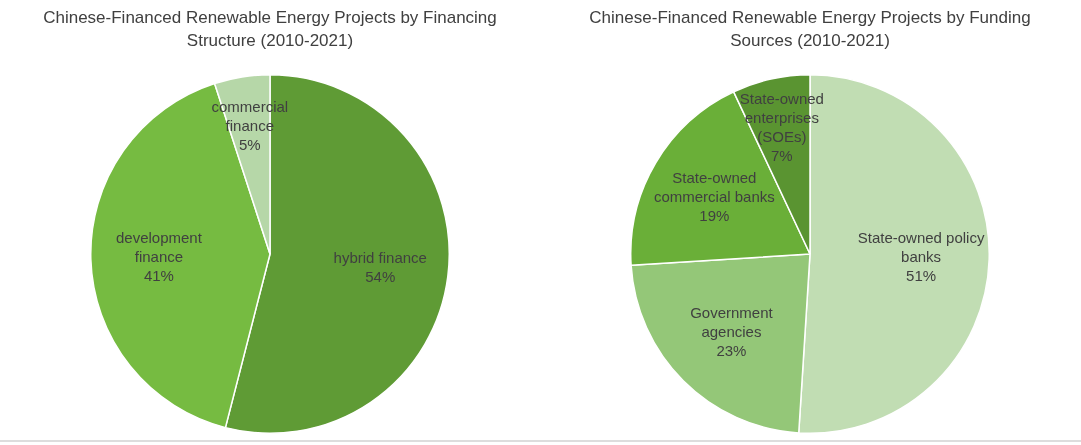 Image resolution: width=1081 pixels, height=445 pixels. Describe the element at coordinates (782, 155) in the screenshot. I see `data-label: 7%` at that location.